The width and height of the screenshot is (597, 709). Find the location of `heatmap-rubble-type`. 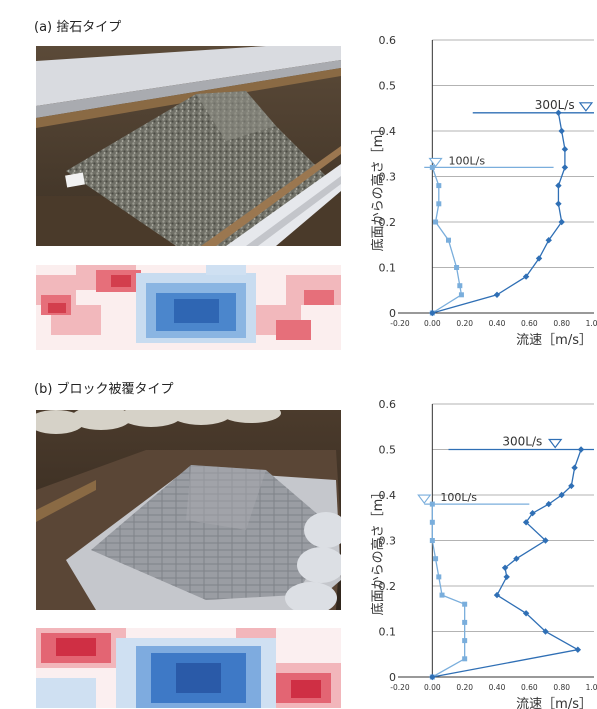

heatmap-rubble-type is located at coordinates (188, 307).